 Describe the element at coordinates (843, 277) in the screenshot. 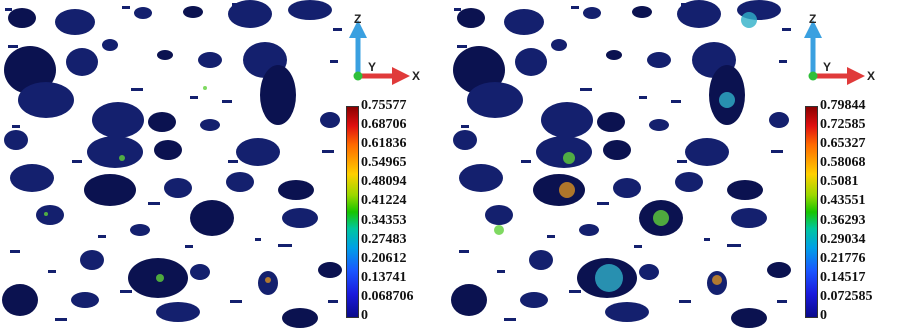

I see `colorbar-tick-label: 0.14517` at that location.